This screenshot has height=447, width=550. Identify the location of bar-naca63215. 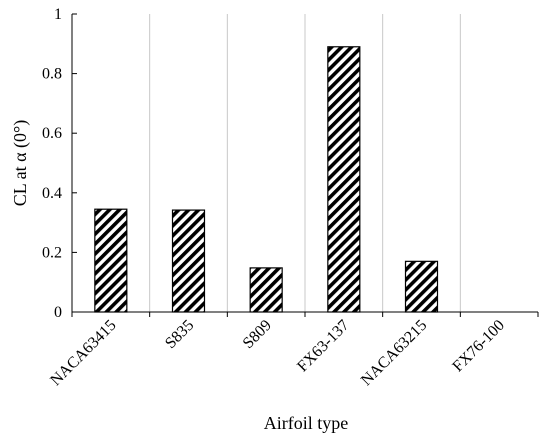
(421, 286).